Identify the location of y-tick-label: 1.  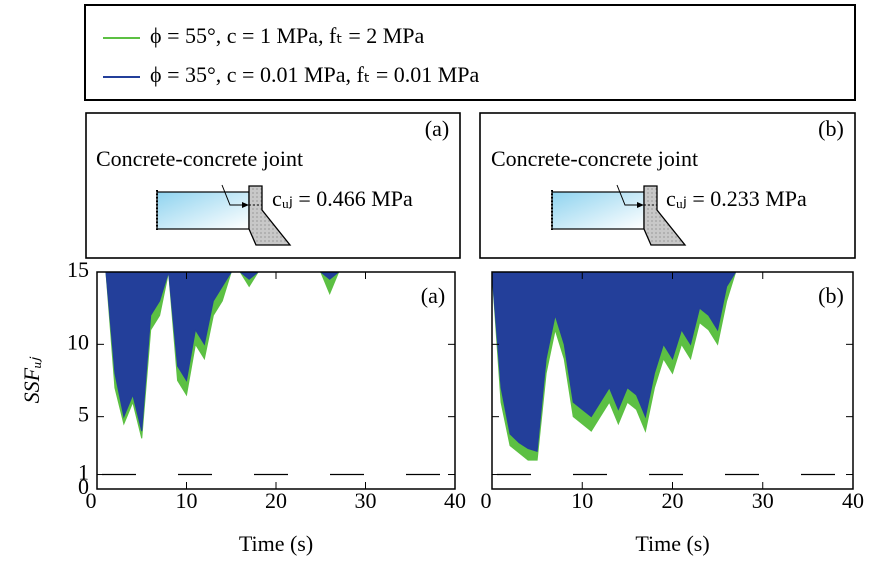
(83, 472).